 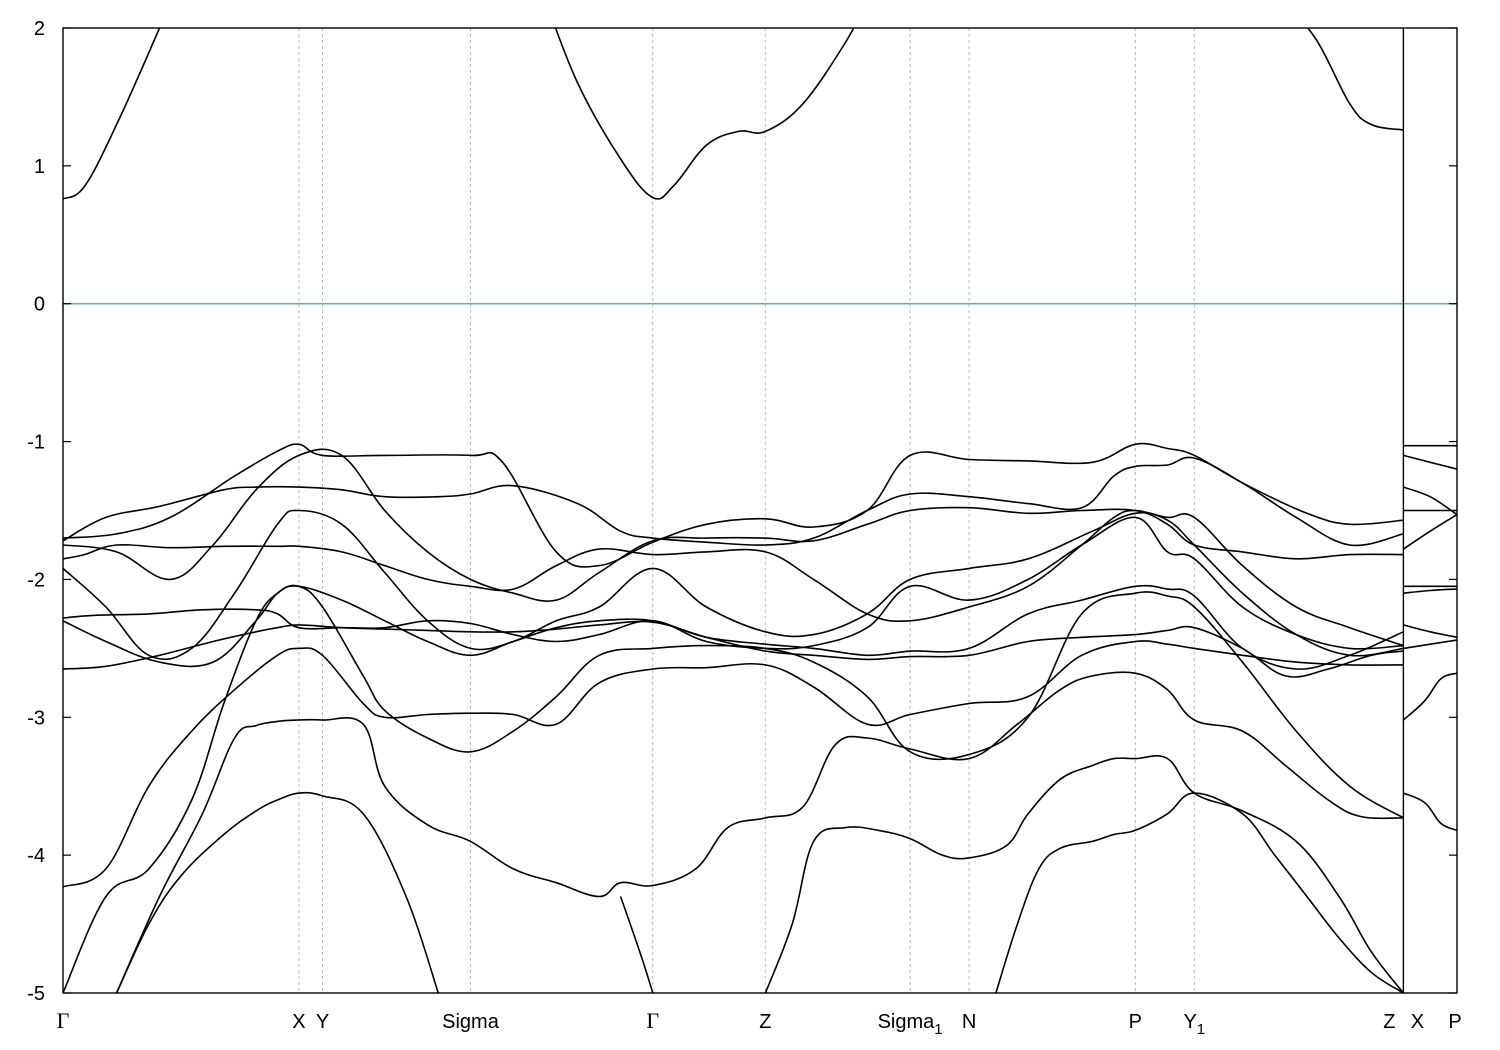 What do you see at coordinates (765, 1022) in the screenshot?
I see `x-tick-label-5: Z` at bounding box center [765, 1022].